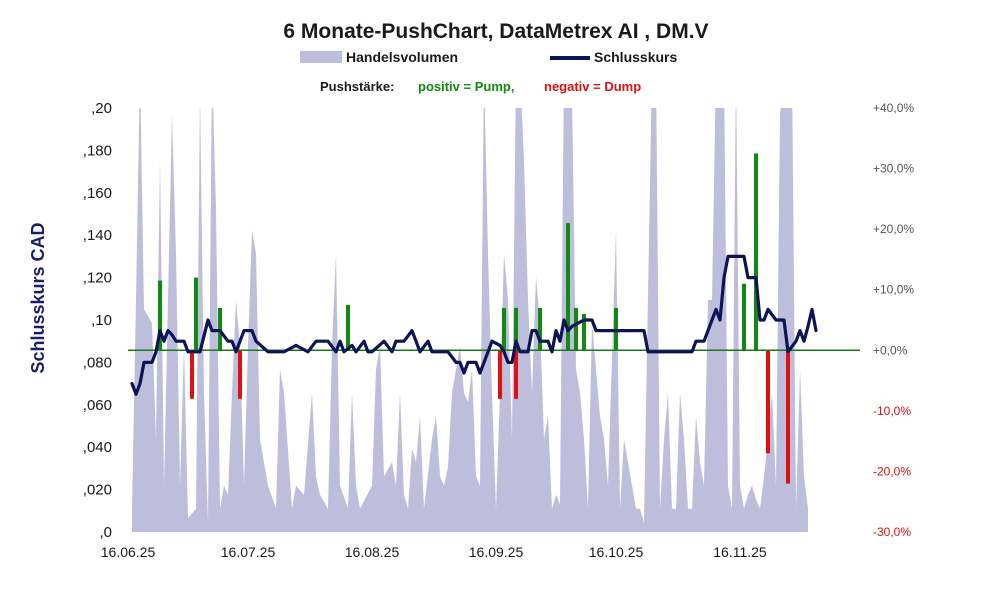 The width and height of the screenshot is (993, 597). Describe the element at coordinates (101, 320) in the screenshot. I see `left-tick-label-5: ,10` at that location.